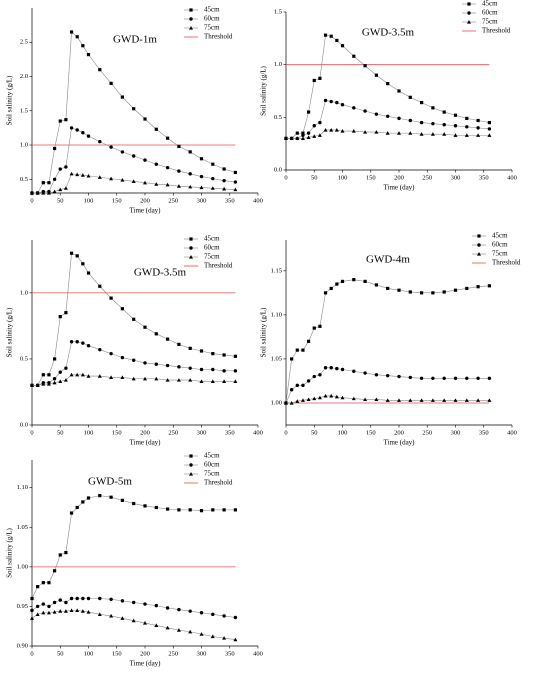 The image size is (550, 673). I want to click on y-axis-label: Soil salinity (g/L), so click(10, 552).